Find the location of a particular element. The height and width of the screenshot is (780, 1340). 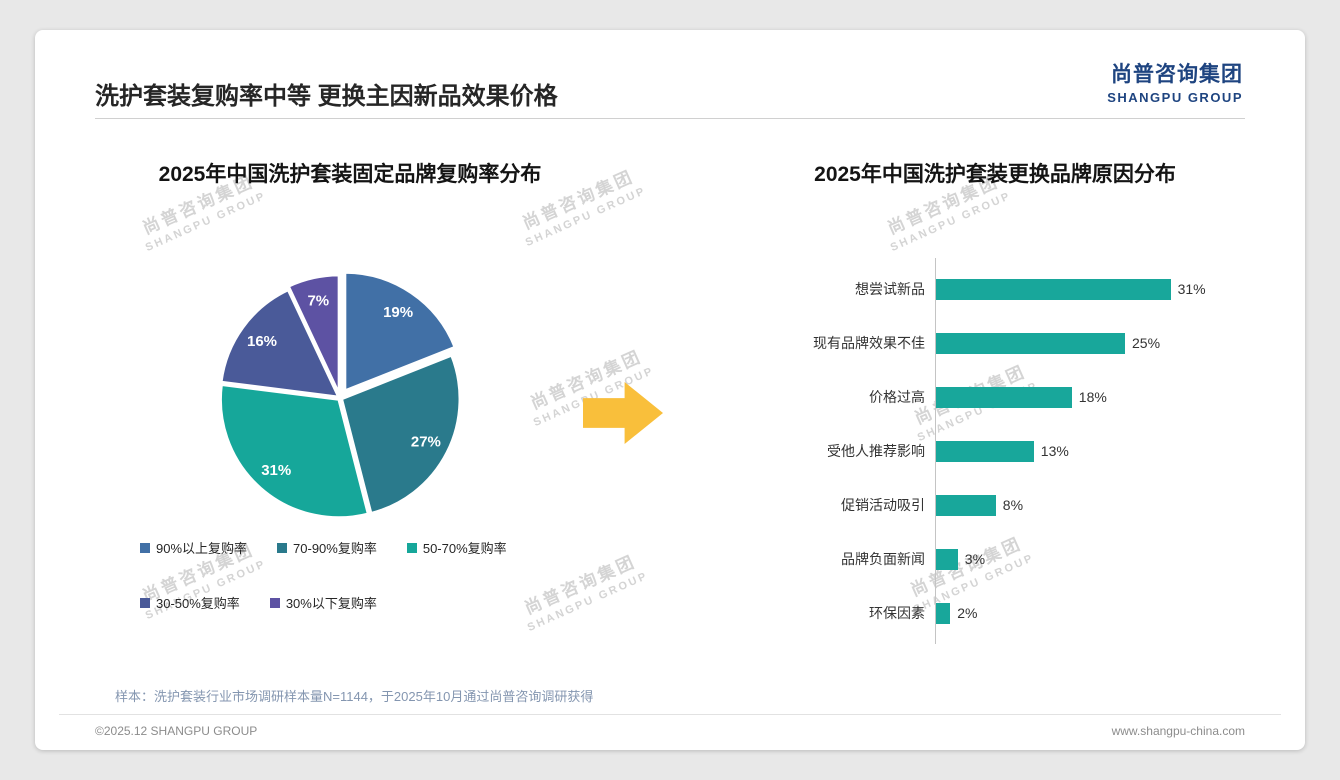

bar-category-label: 想尝试新品 is located at coordinates (890, 289).